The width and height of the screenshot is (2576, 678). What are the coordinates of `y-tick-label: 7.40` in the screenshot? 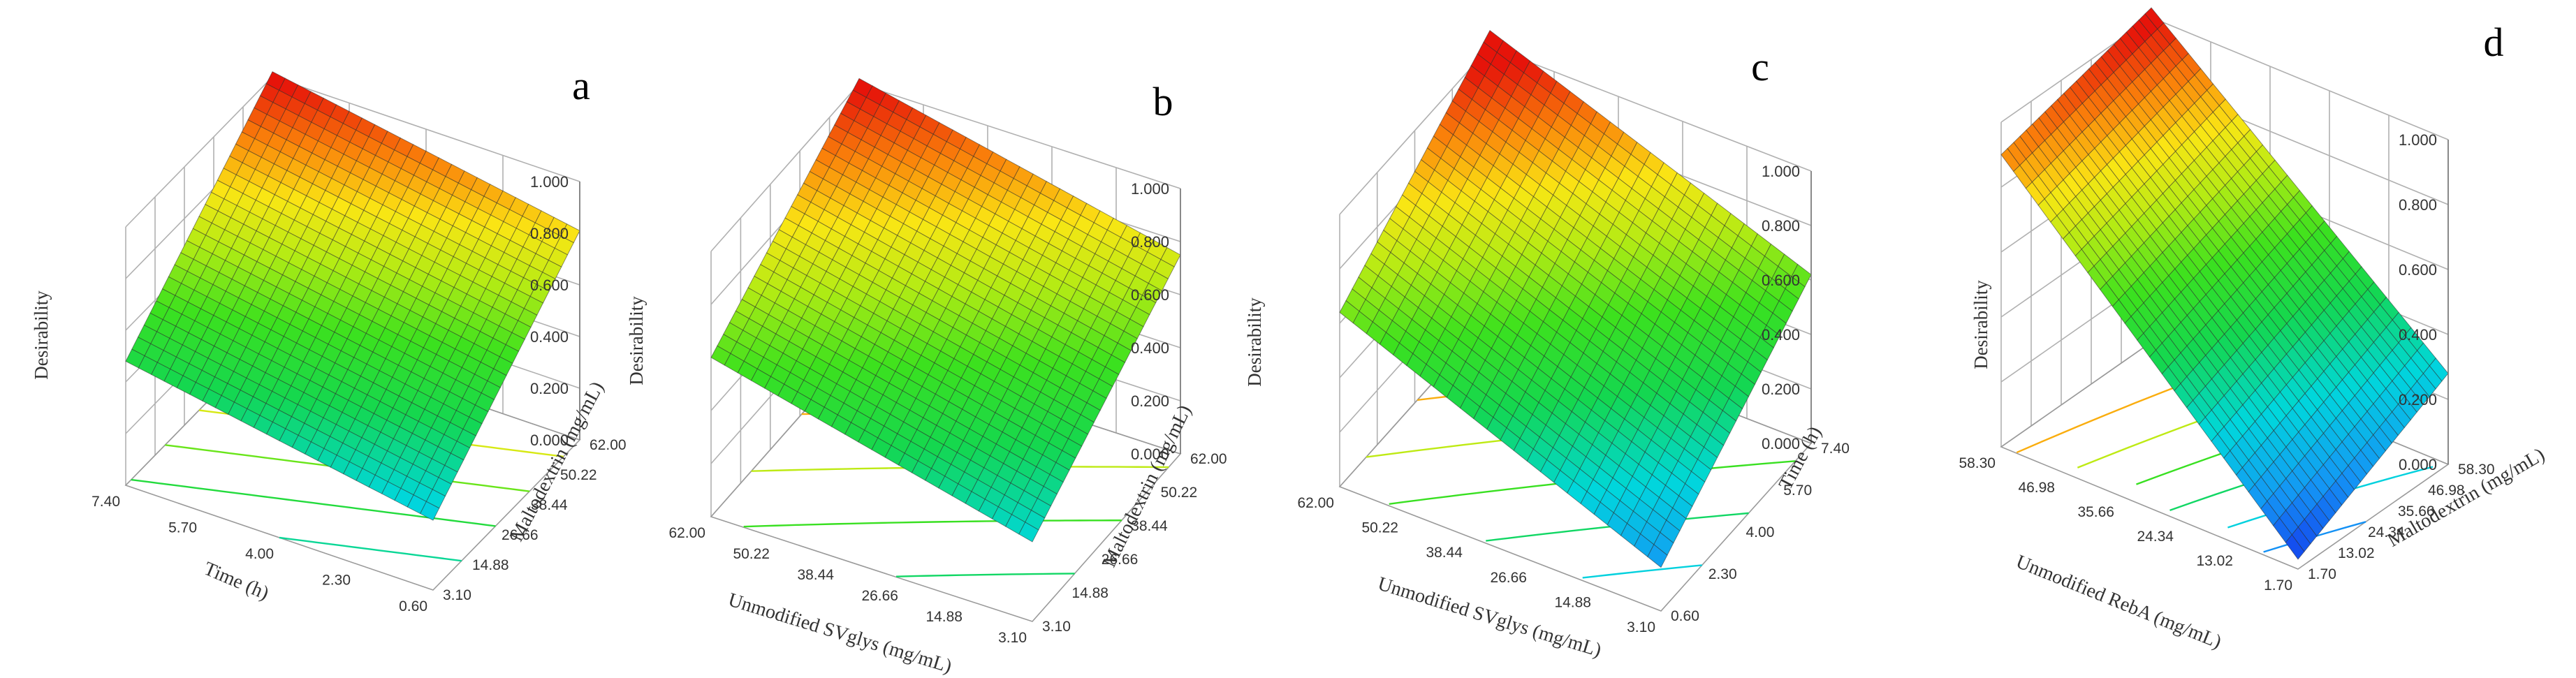 It's located at (1836, 449).